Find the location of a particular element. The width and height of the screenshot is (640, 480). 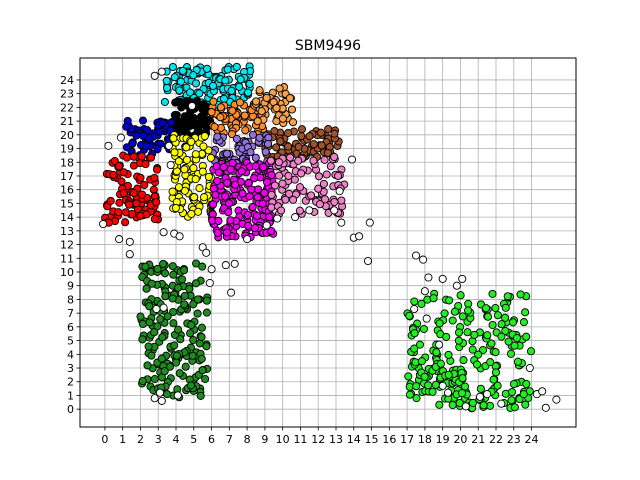

y-tick-label: 20 is located at coordinates (67, 135).